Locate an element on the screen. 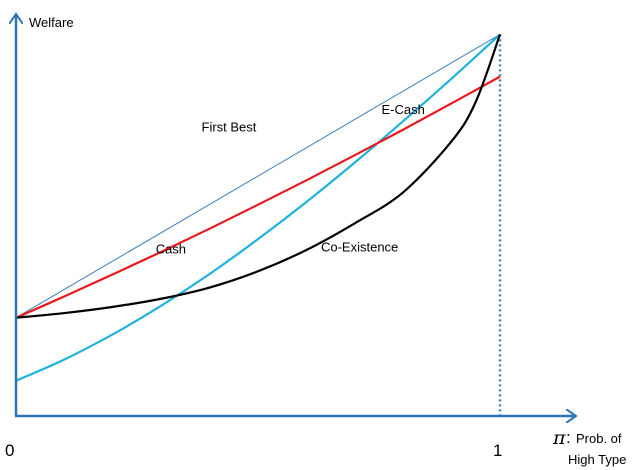 This screenshot has width=636, height=470. curve-label-cash: Cash is located at coordinates (171, 248).